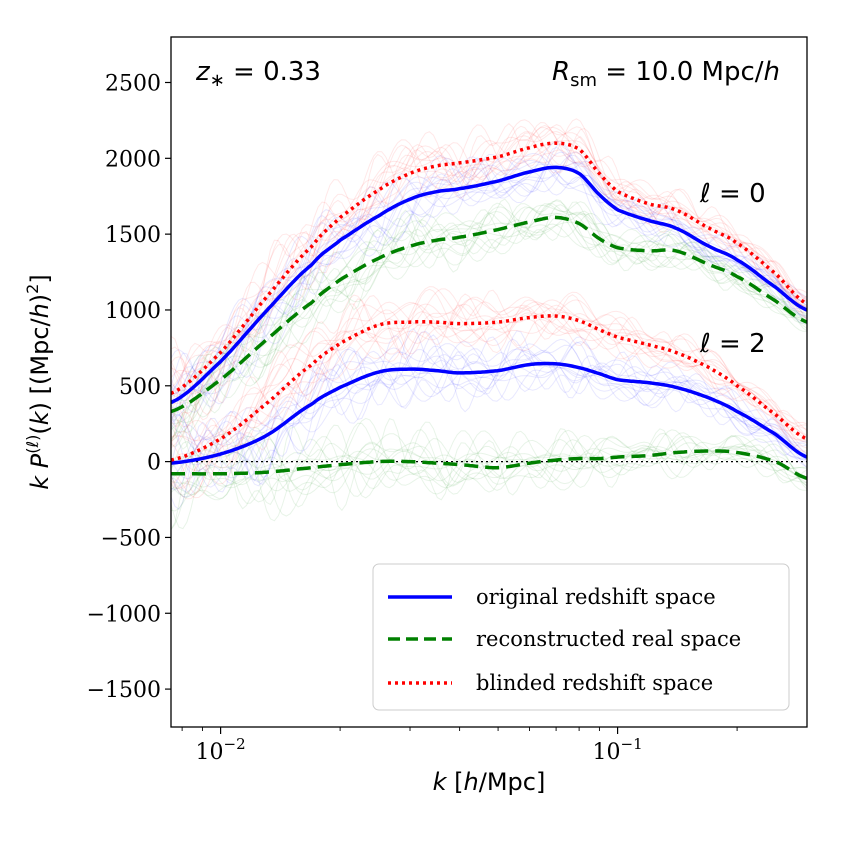 This screenshot has height=843, width=843. I want to click on legend-label-reconstructed: reconstructed real space, so click(608, 639).